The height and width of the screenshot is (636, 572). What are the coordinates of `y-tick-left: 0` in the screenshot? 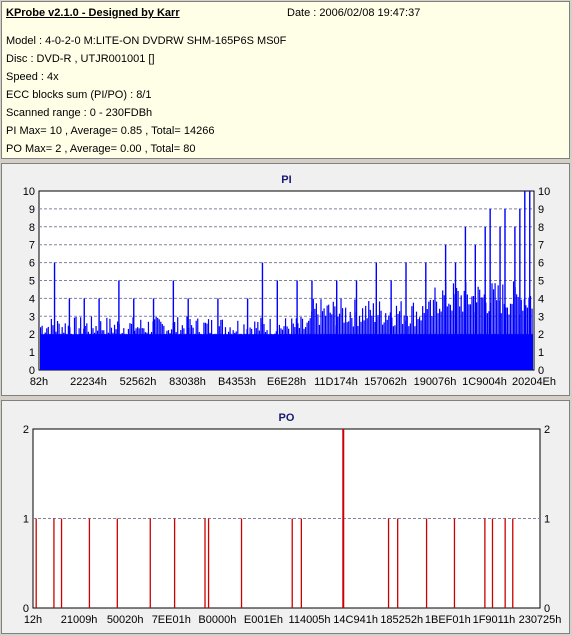 It's located at (32, 371).